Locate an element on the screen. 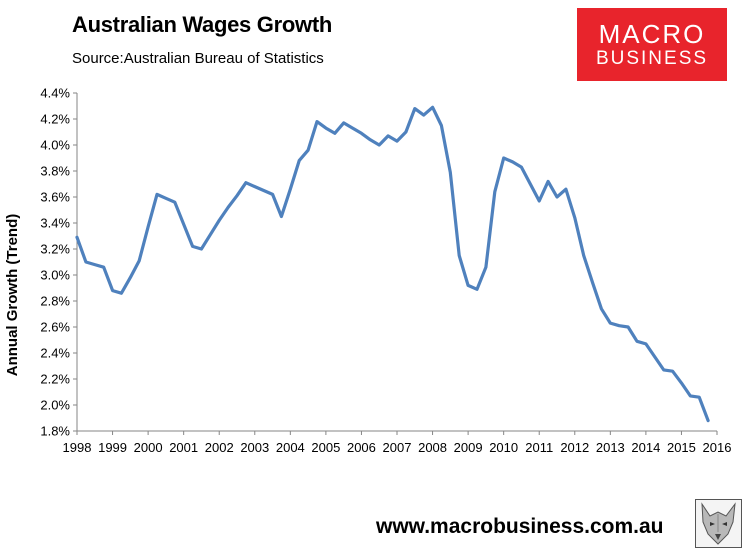 The width and height of the screenshot is (748, 555). y-tick-label: 3.0% is located at coordinates (55, 275).